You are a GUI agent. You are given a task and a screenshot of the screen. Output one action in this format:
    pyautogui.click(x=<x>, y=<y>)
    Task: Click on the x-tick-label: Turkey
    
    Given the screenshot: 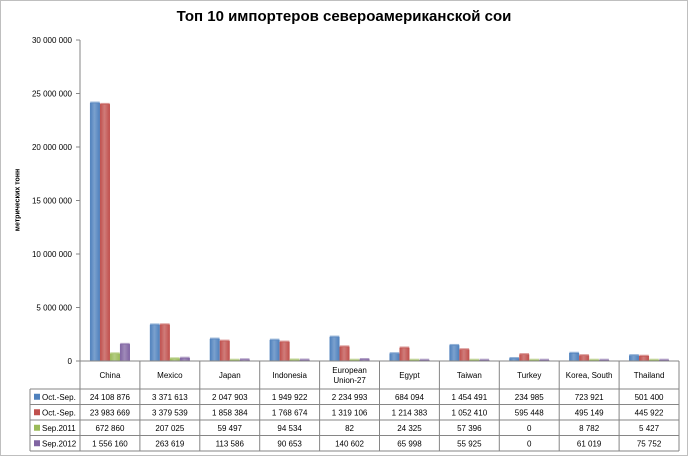 What is the action you would take?
    pyautogui.click(x=529, y=375)
    